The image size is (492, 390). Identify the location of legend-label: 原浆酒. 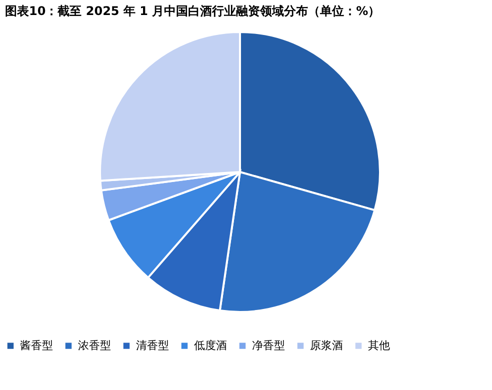
(326, 345).